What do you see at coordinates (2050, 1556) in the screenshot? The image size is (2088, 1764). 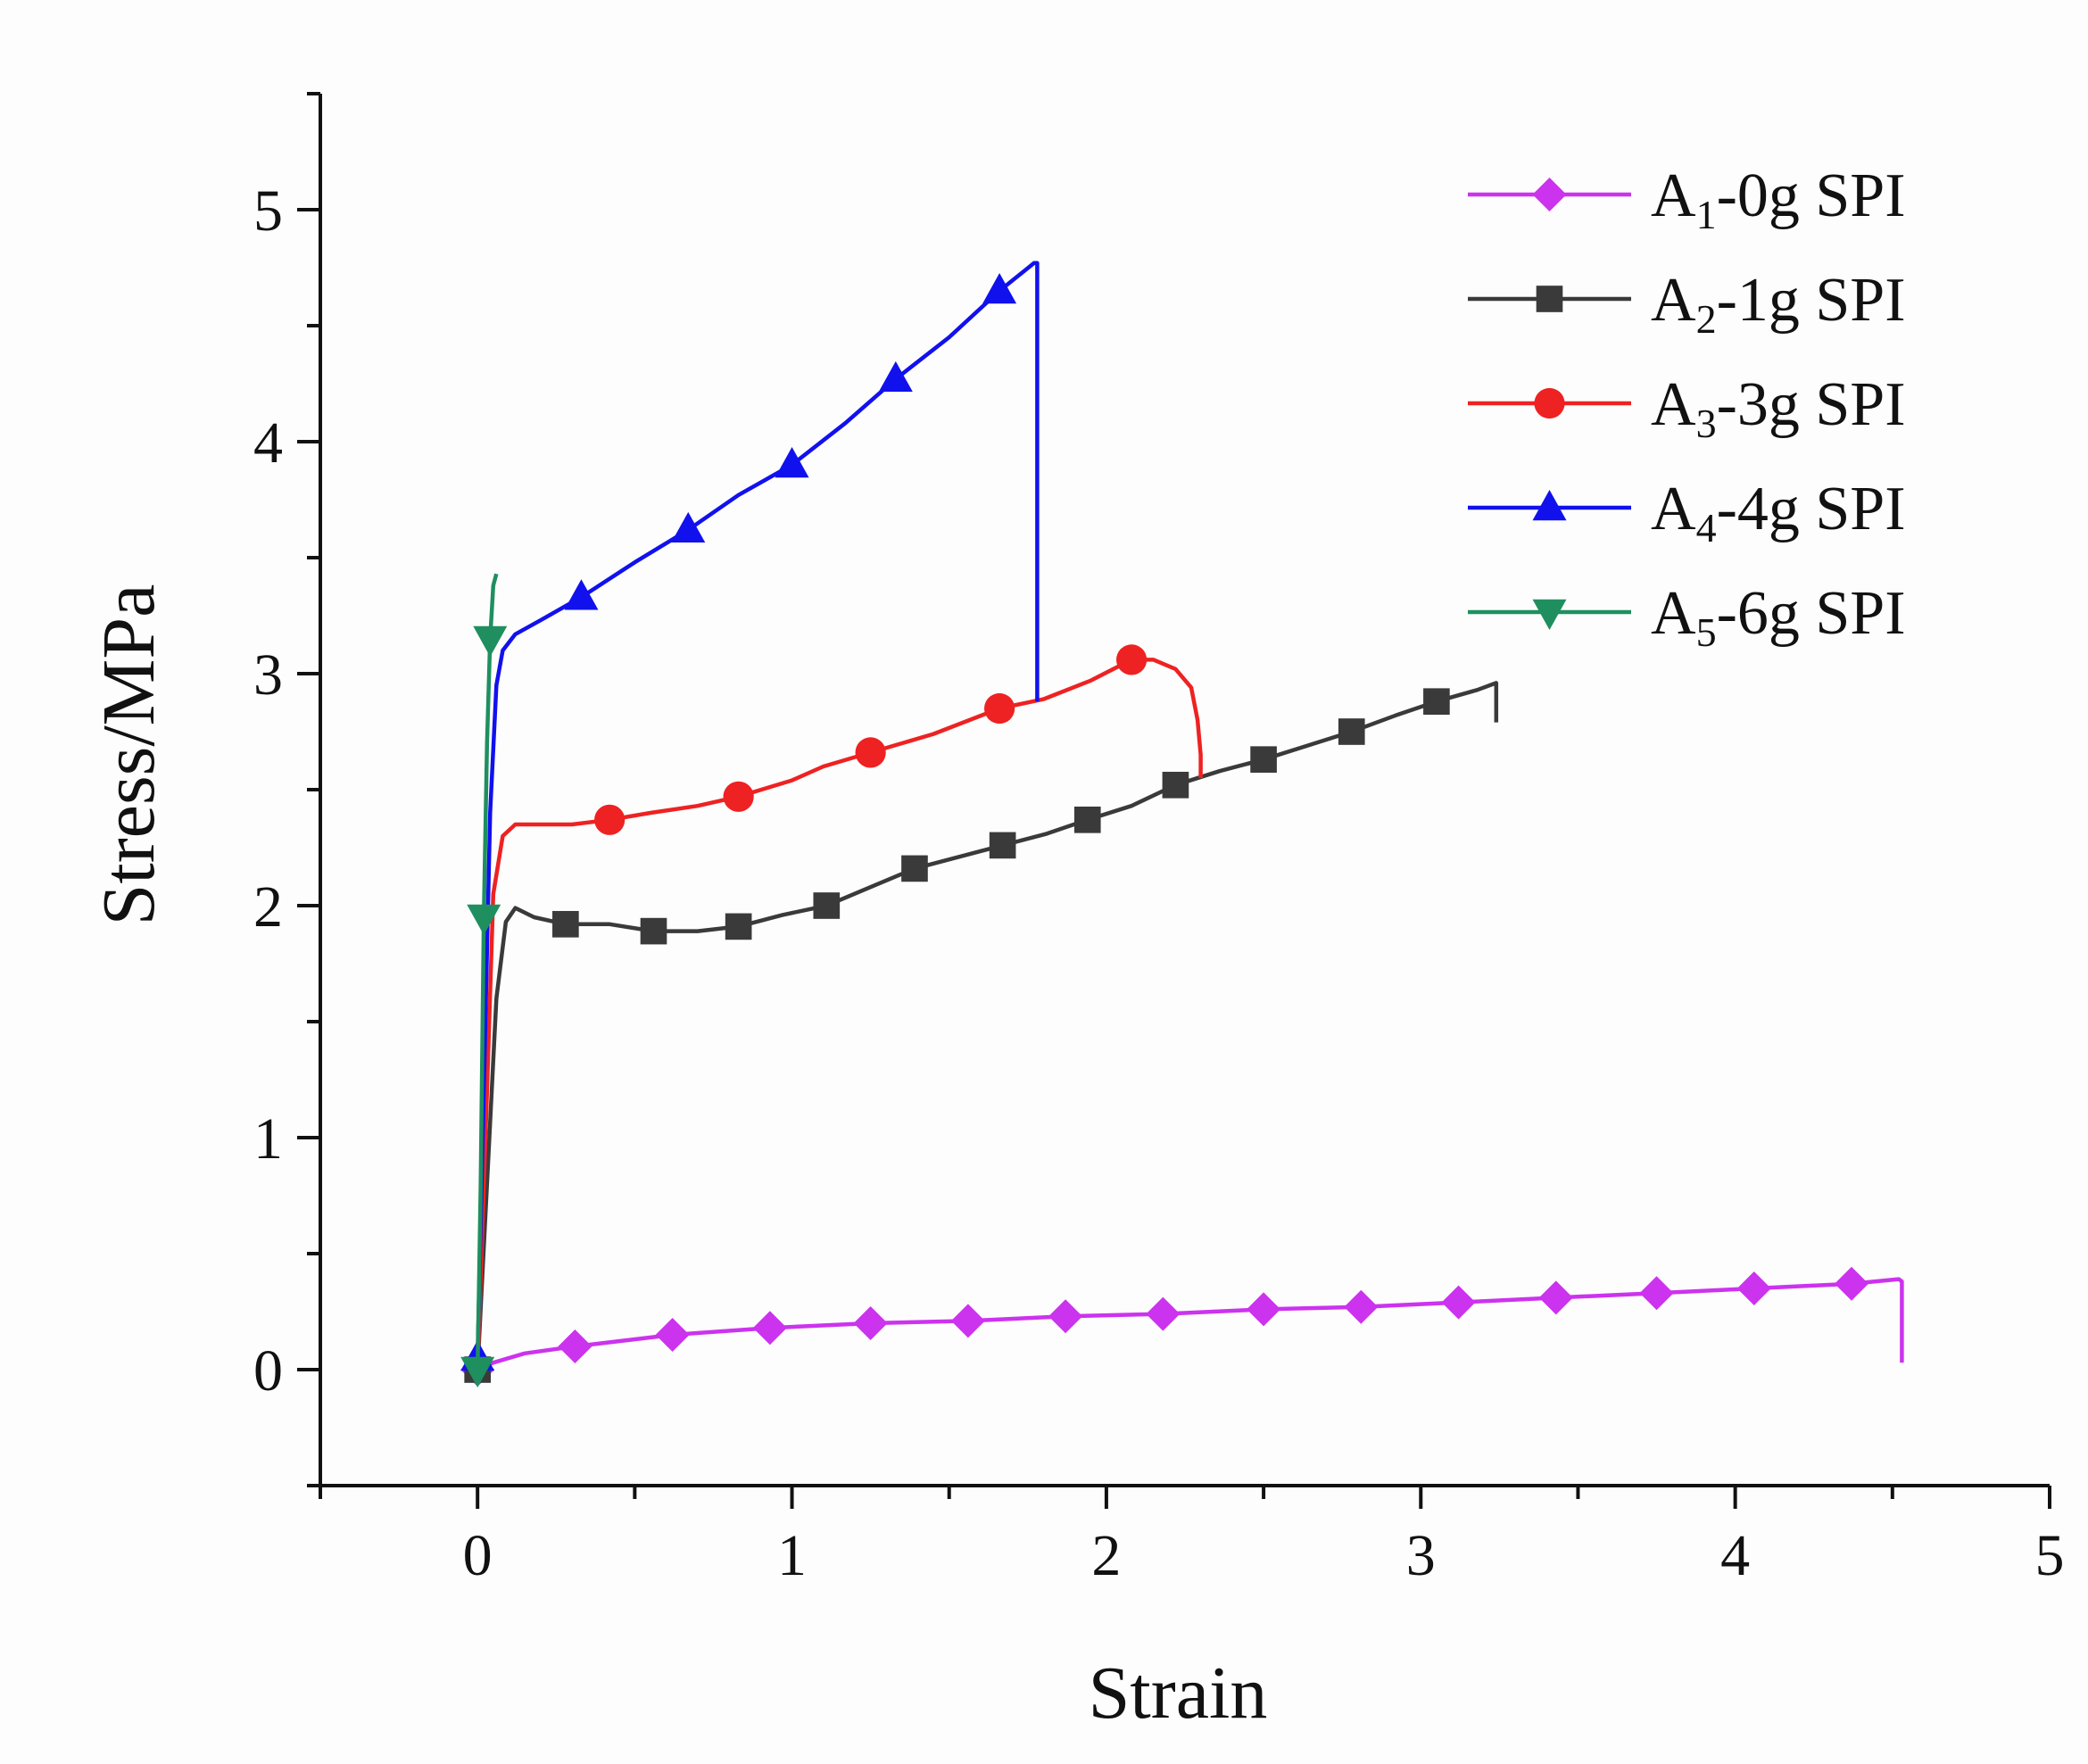 I see `x-tick-label: 5` at bounding box center [2050, 1556].